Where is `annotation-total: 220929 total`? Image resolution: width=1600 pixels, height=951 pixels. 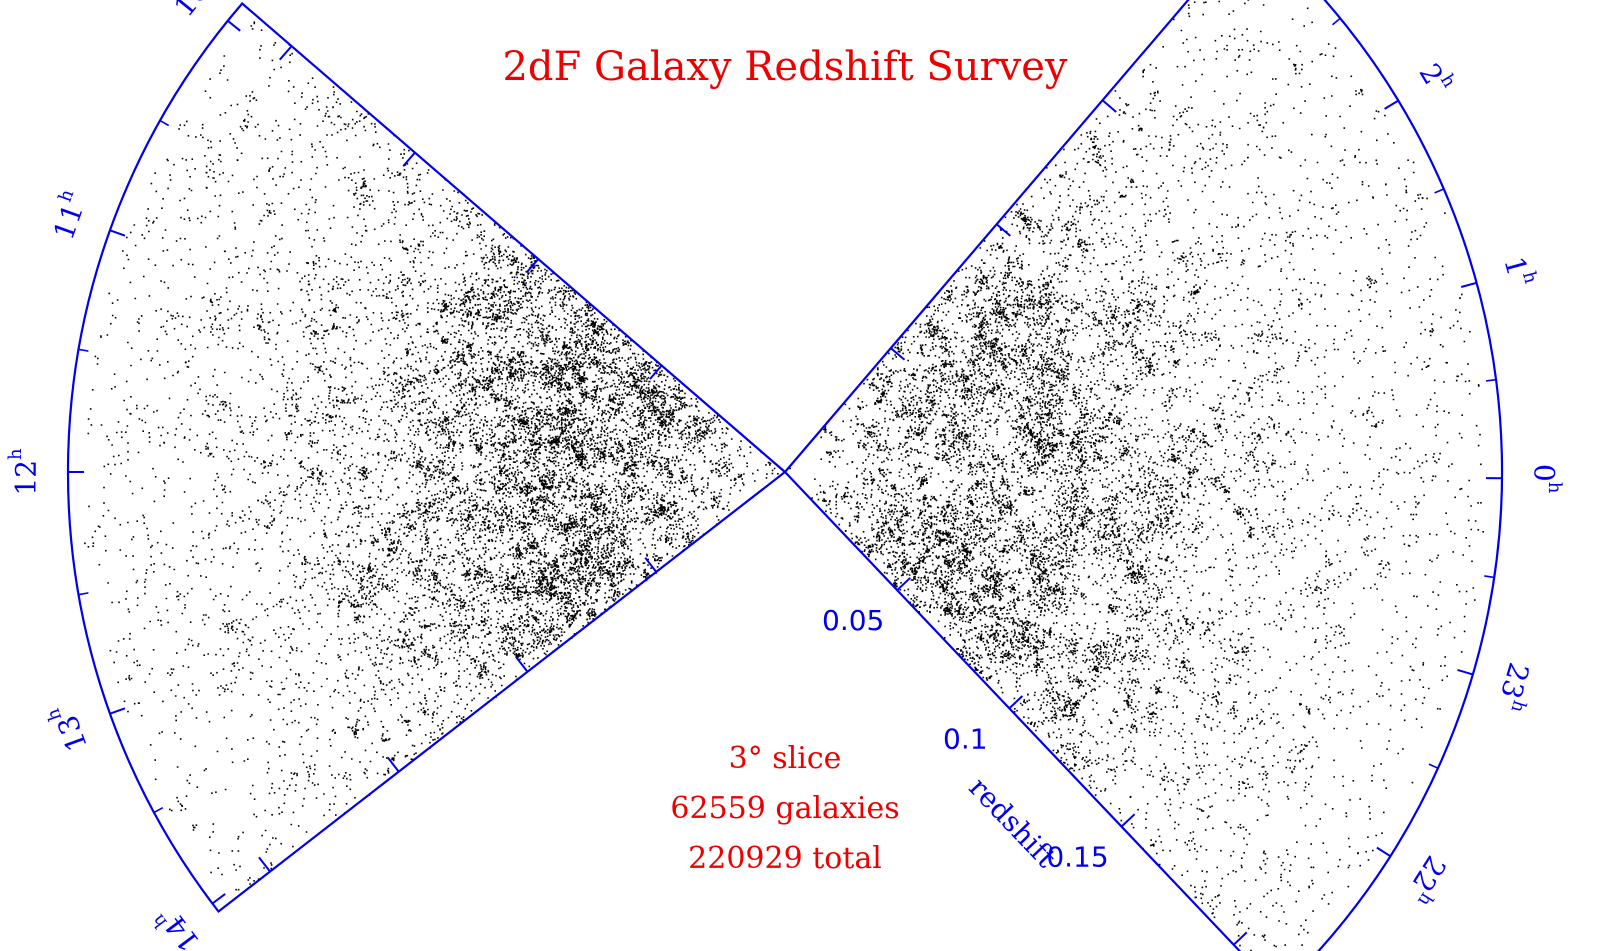
annotation-total: 220929 total is located at coordinates (785, 858).